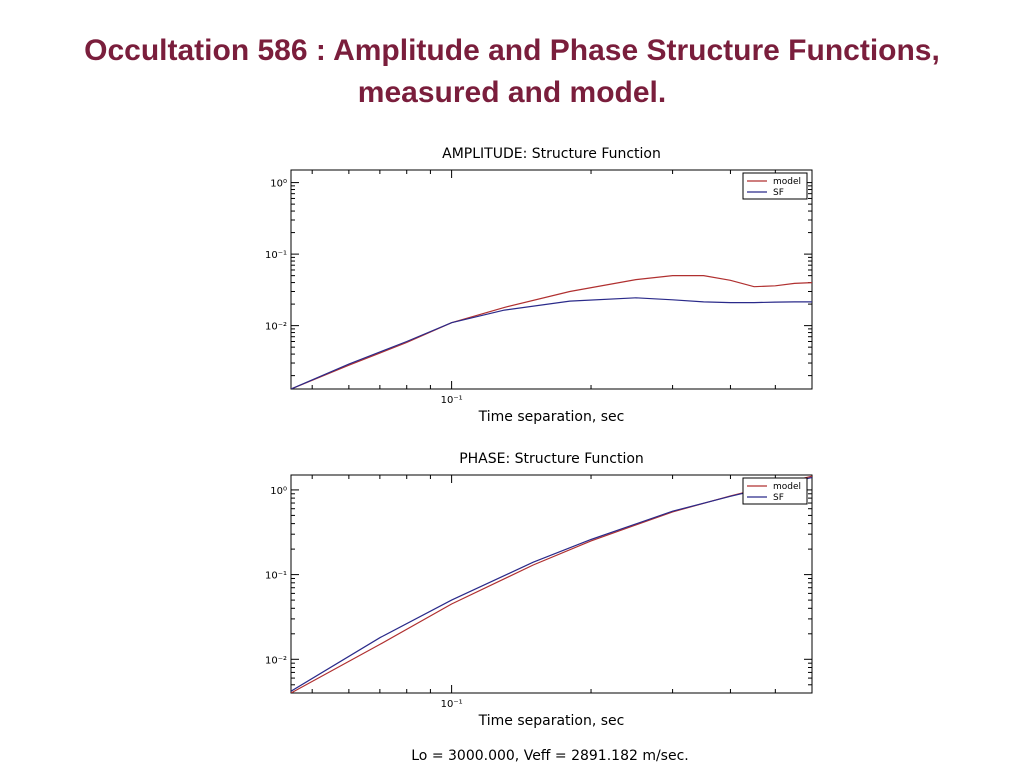 This screenshot has width=1024, height=768. What do you see at coordinates (551, 154) in the screenshot?
I see `chart-title: AMPLITUDE: Structure Function` at bounding box center [551, 154].